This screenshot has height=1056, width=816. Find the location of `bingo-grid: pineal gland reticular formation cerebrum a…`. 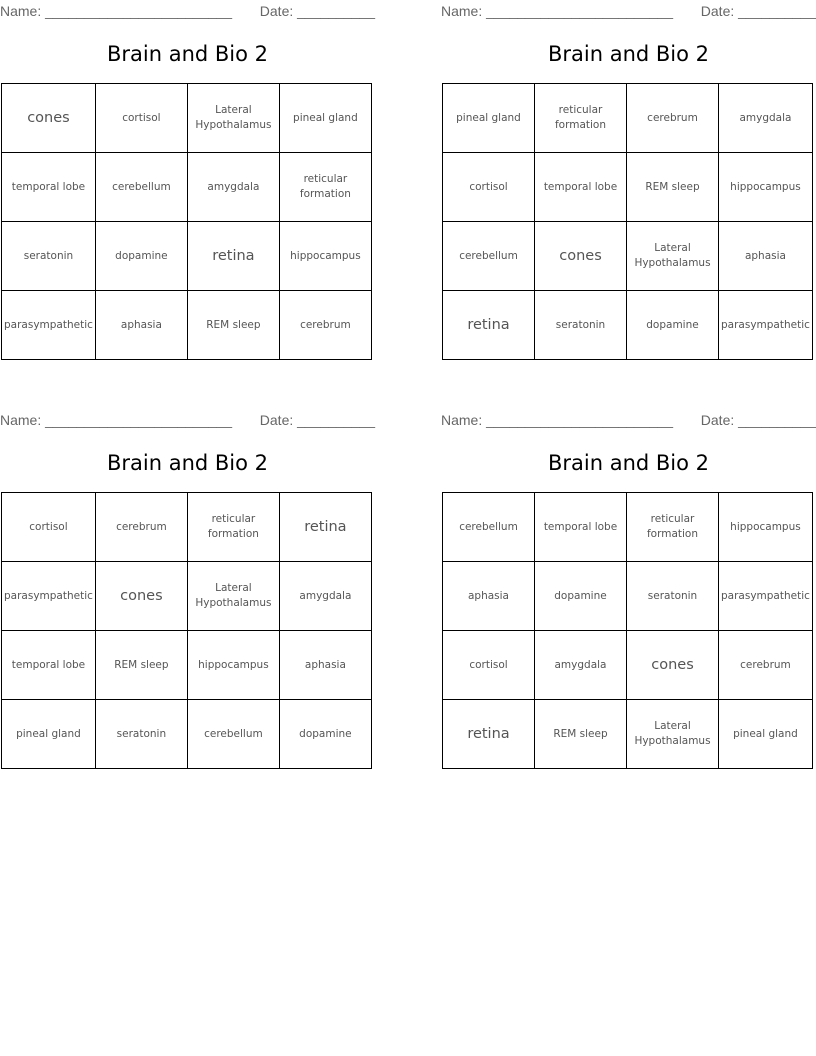

bingo-grid: pineal gland reticular formation cerebrum a… is located at coordinates (627, 221).